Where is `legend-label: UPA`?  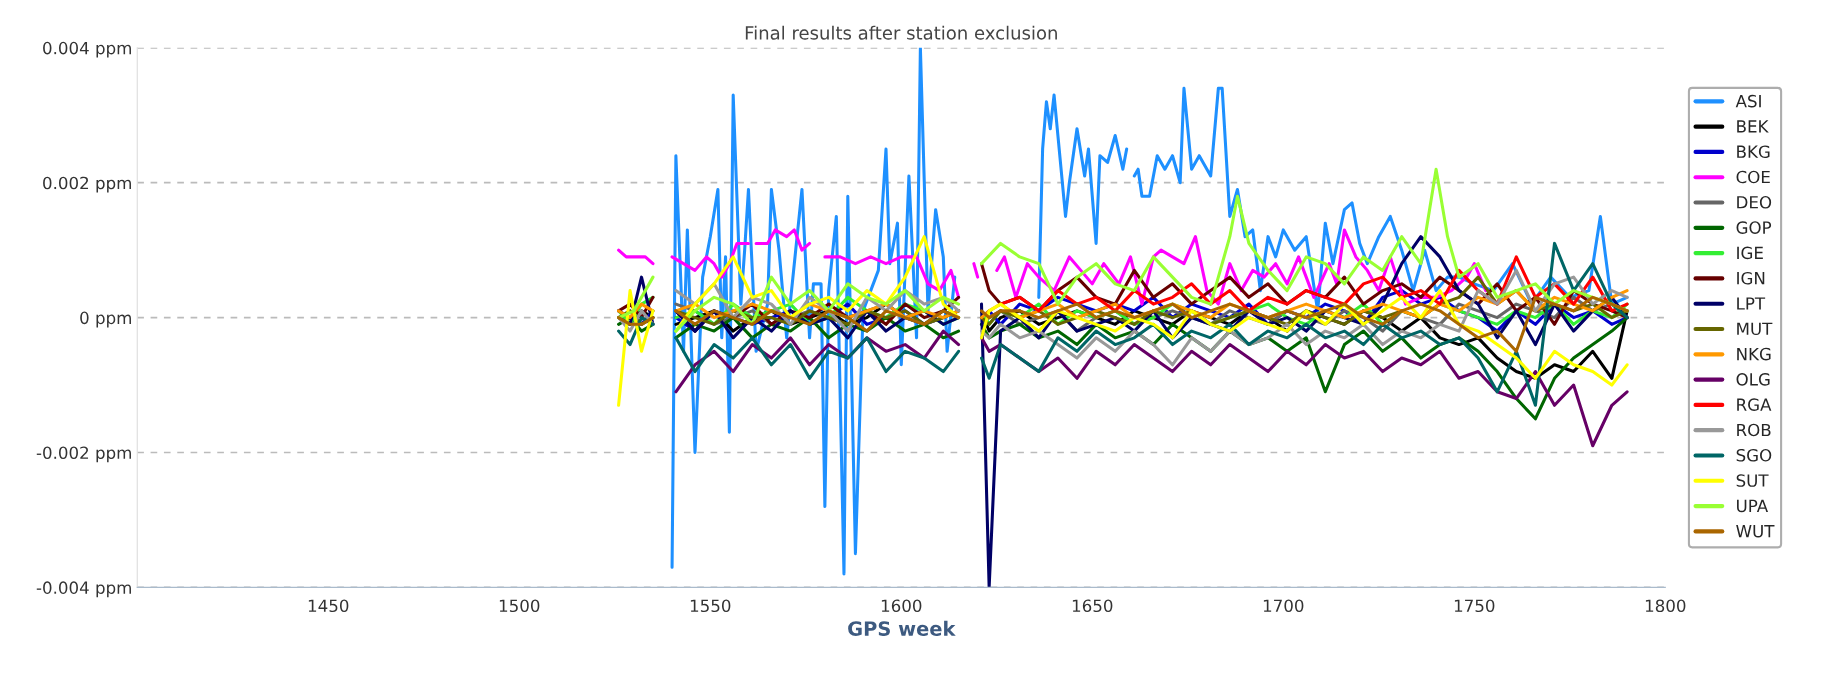 legend-label: UPA is located at coordinates (1753, 506).